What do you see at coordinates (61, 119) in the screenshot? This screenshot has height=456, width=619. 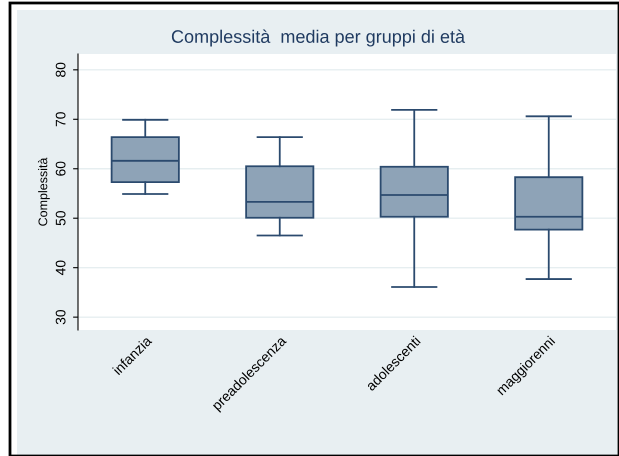 I see `y-tick-label: 70` at bounding box center [61, 119].